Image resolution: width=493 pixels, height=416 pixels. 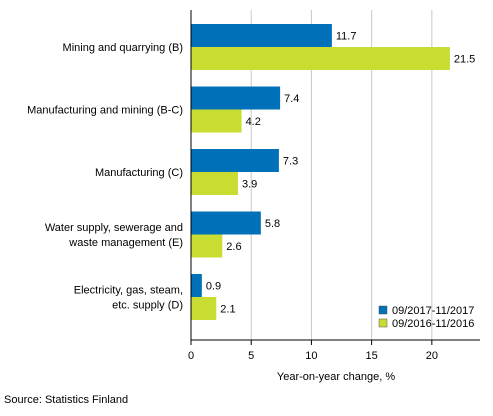 I want to click on bar-s0-c3, so click(x=226, y=223).